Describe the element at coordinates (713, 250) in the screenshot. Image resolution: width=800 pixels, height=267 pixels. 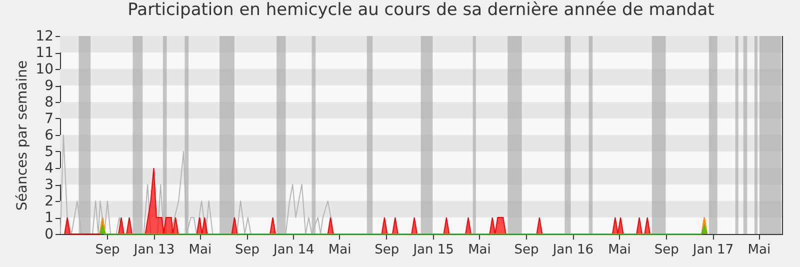
I see `x-tick-label: Jan 17` at that location.